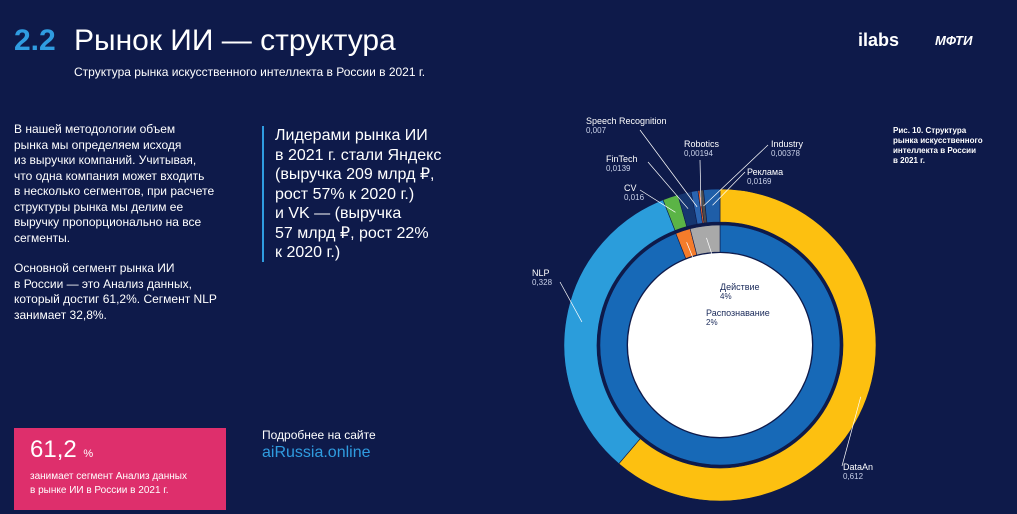  What do you see at coordinates (338, 213) in the screenshot?
I see `quote-line: и VK — (выручка` at bounding box center [338, 213].